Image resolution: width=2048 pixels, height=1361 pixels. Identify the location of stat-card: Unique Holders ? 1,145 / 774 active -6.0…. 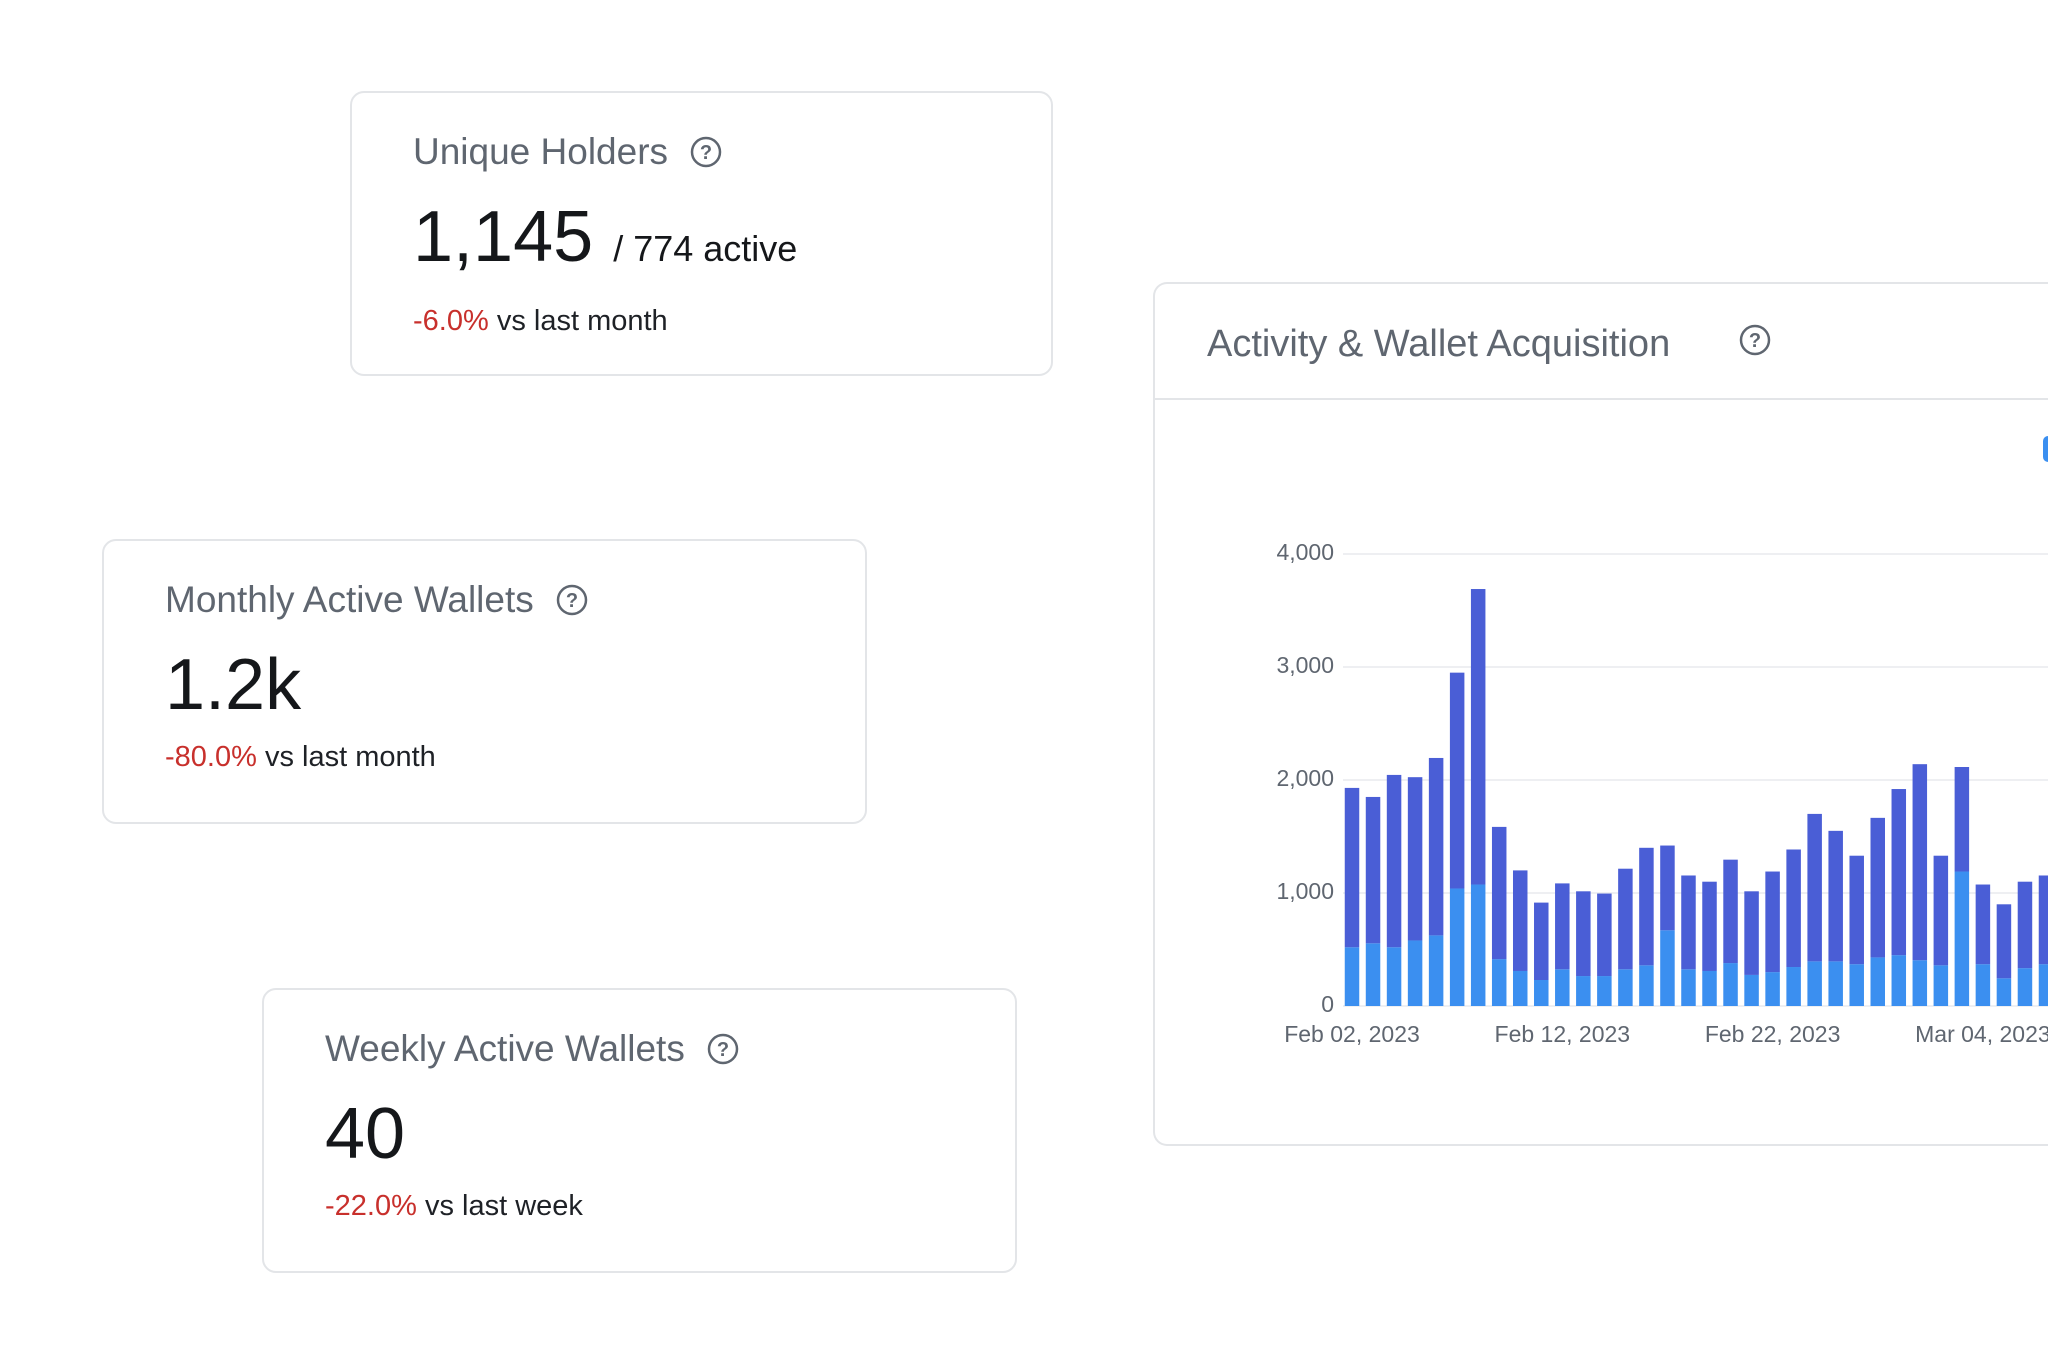
(701, 233).